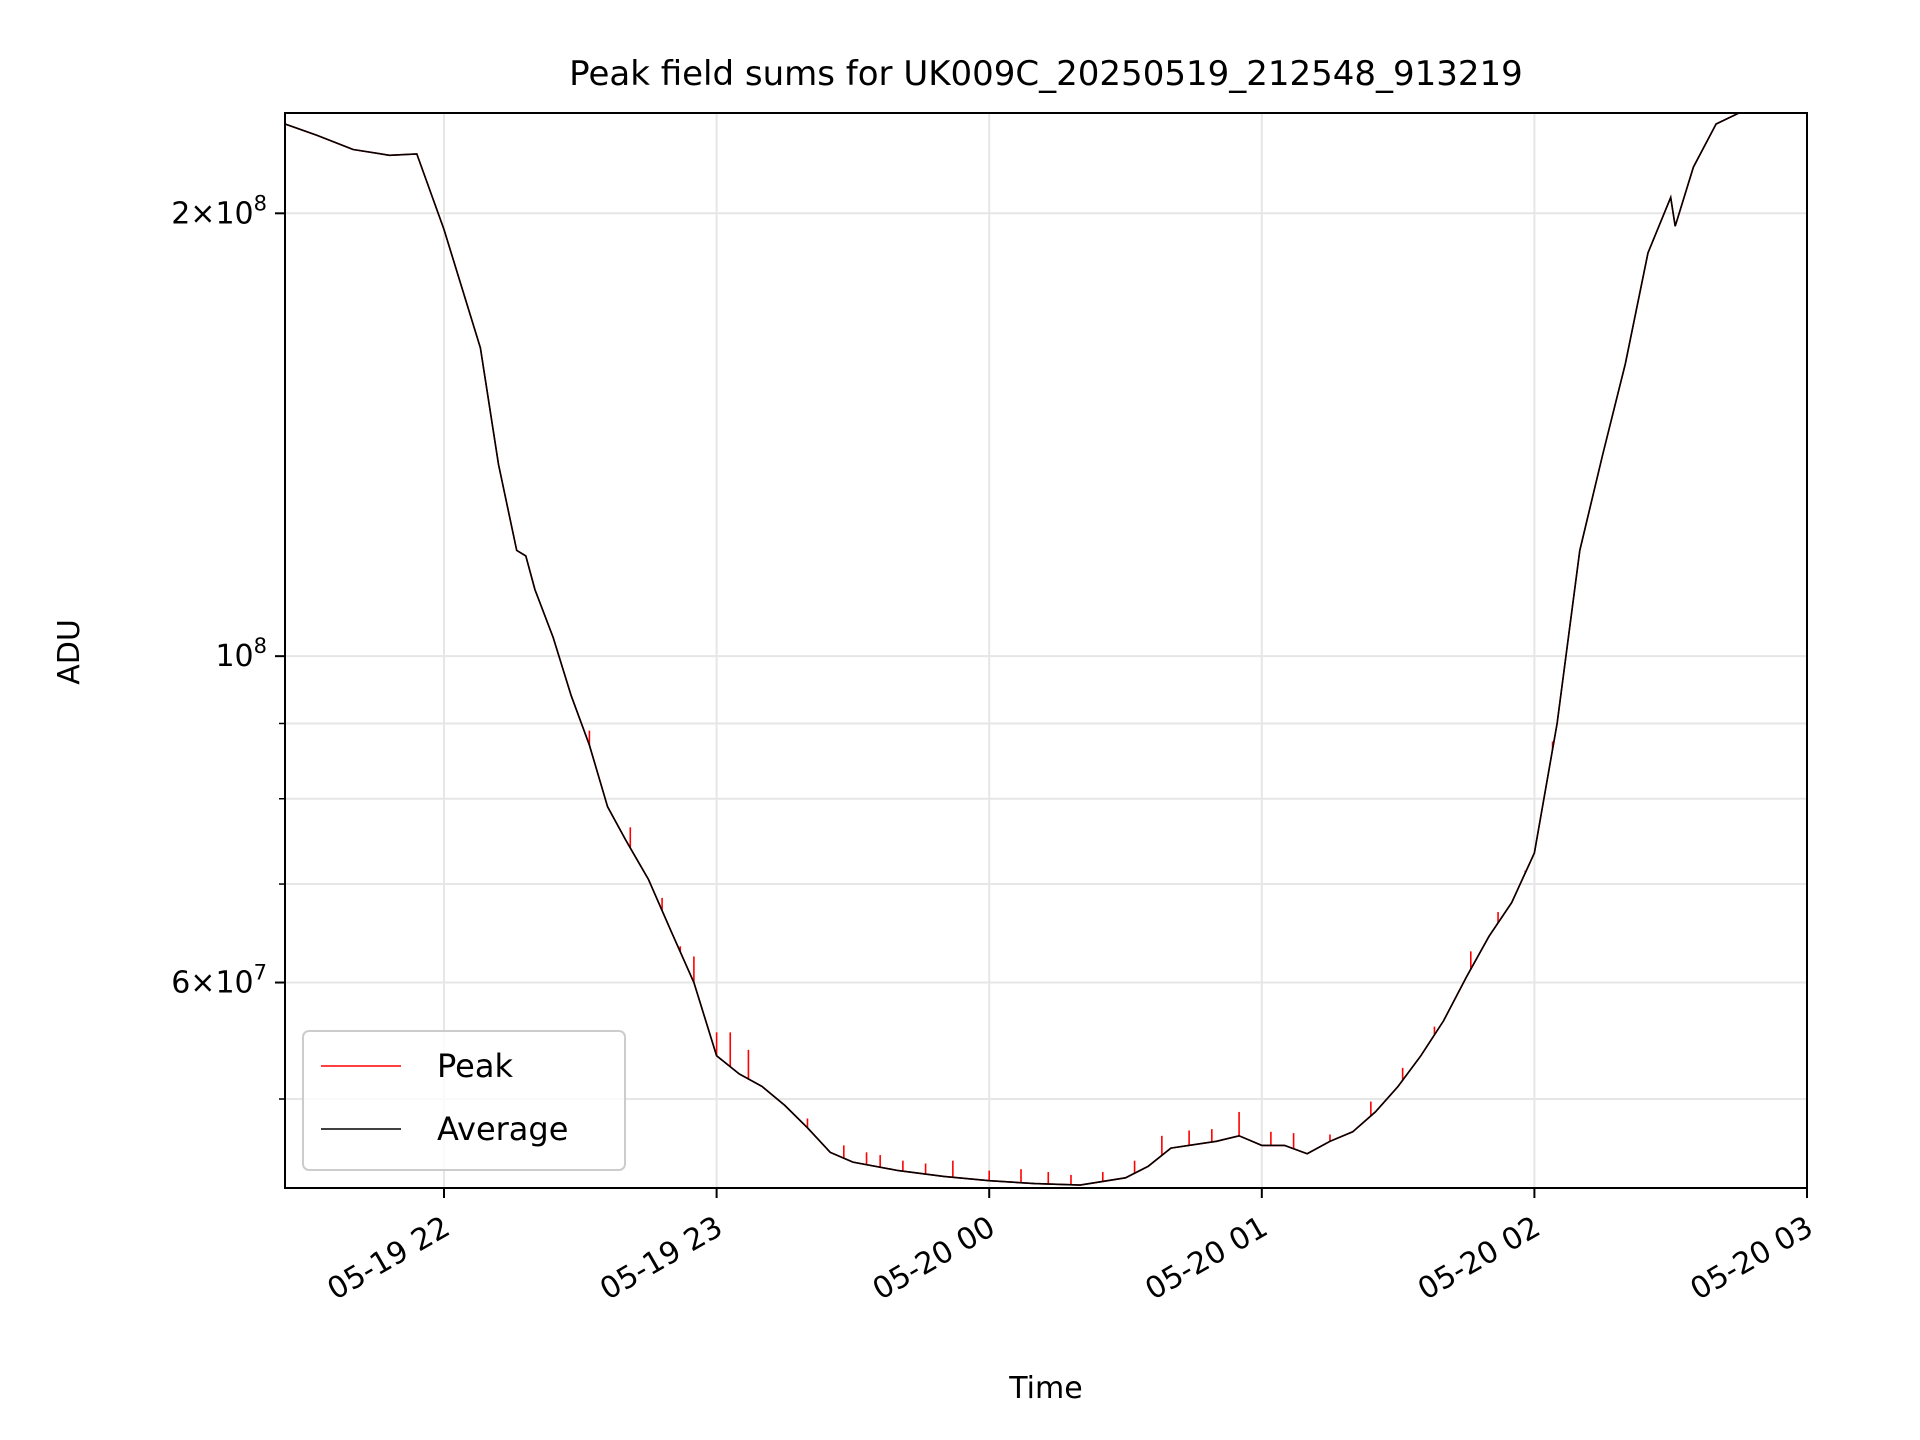  I want to click on legend: Peak Average, so click(464, 1100).